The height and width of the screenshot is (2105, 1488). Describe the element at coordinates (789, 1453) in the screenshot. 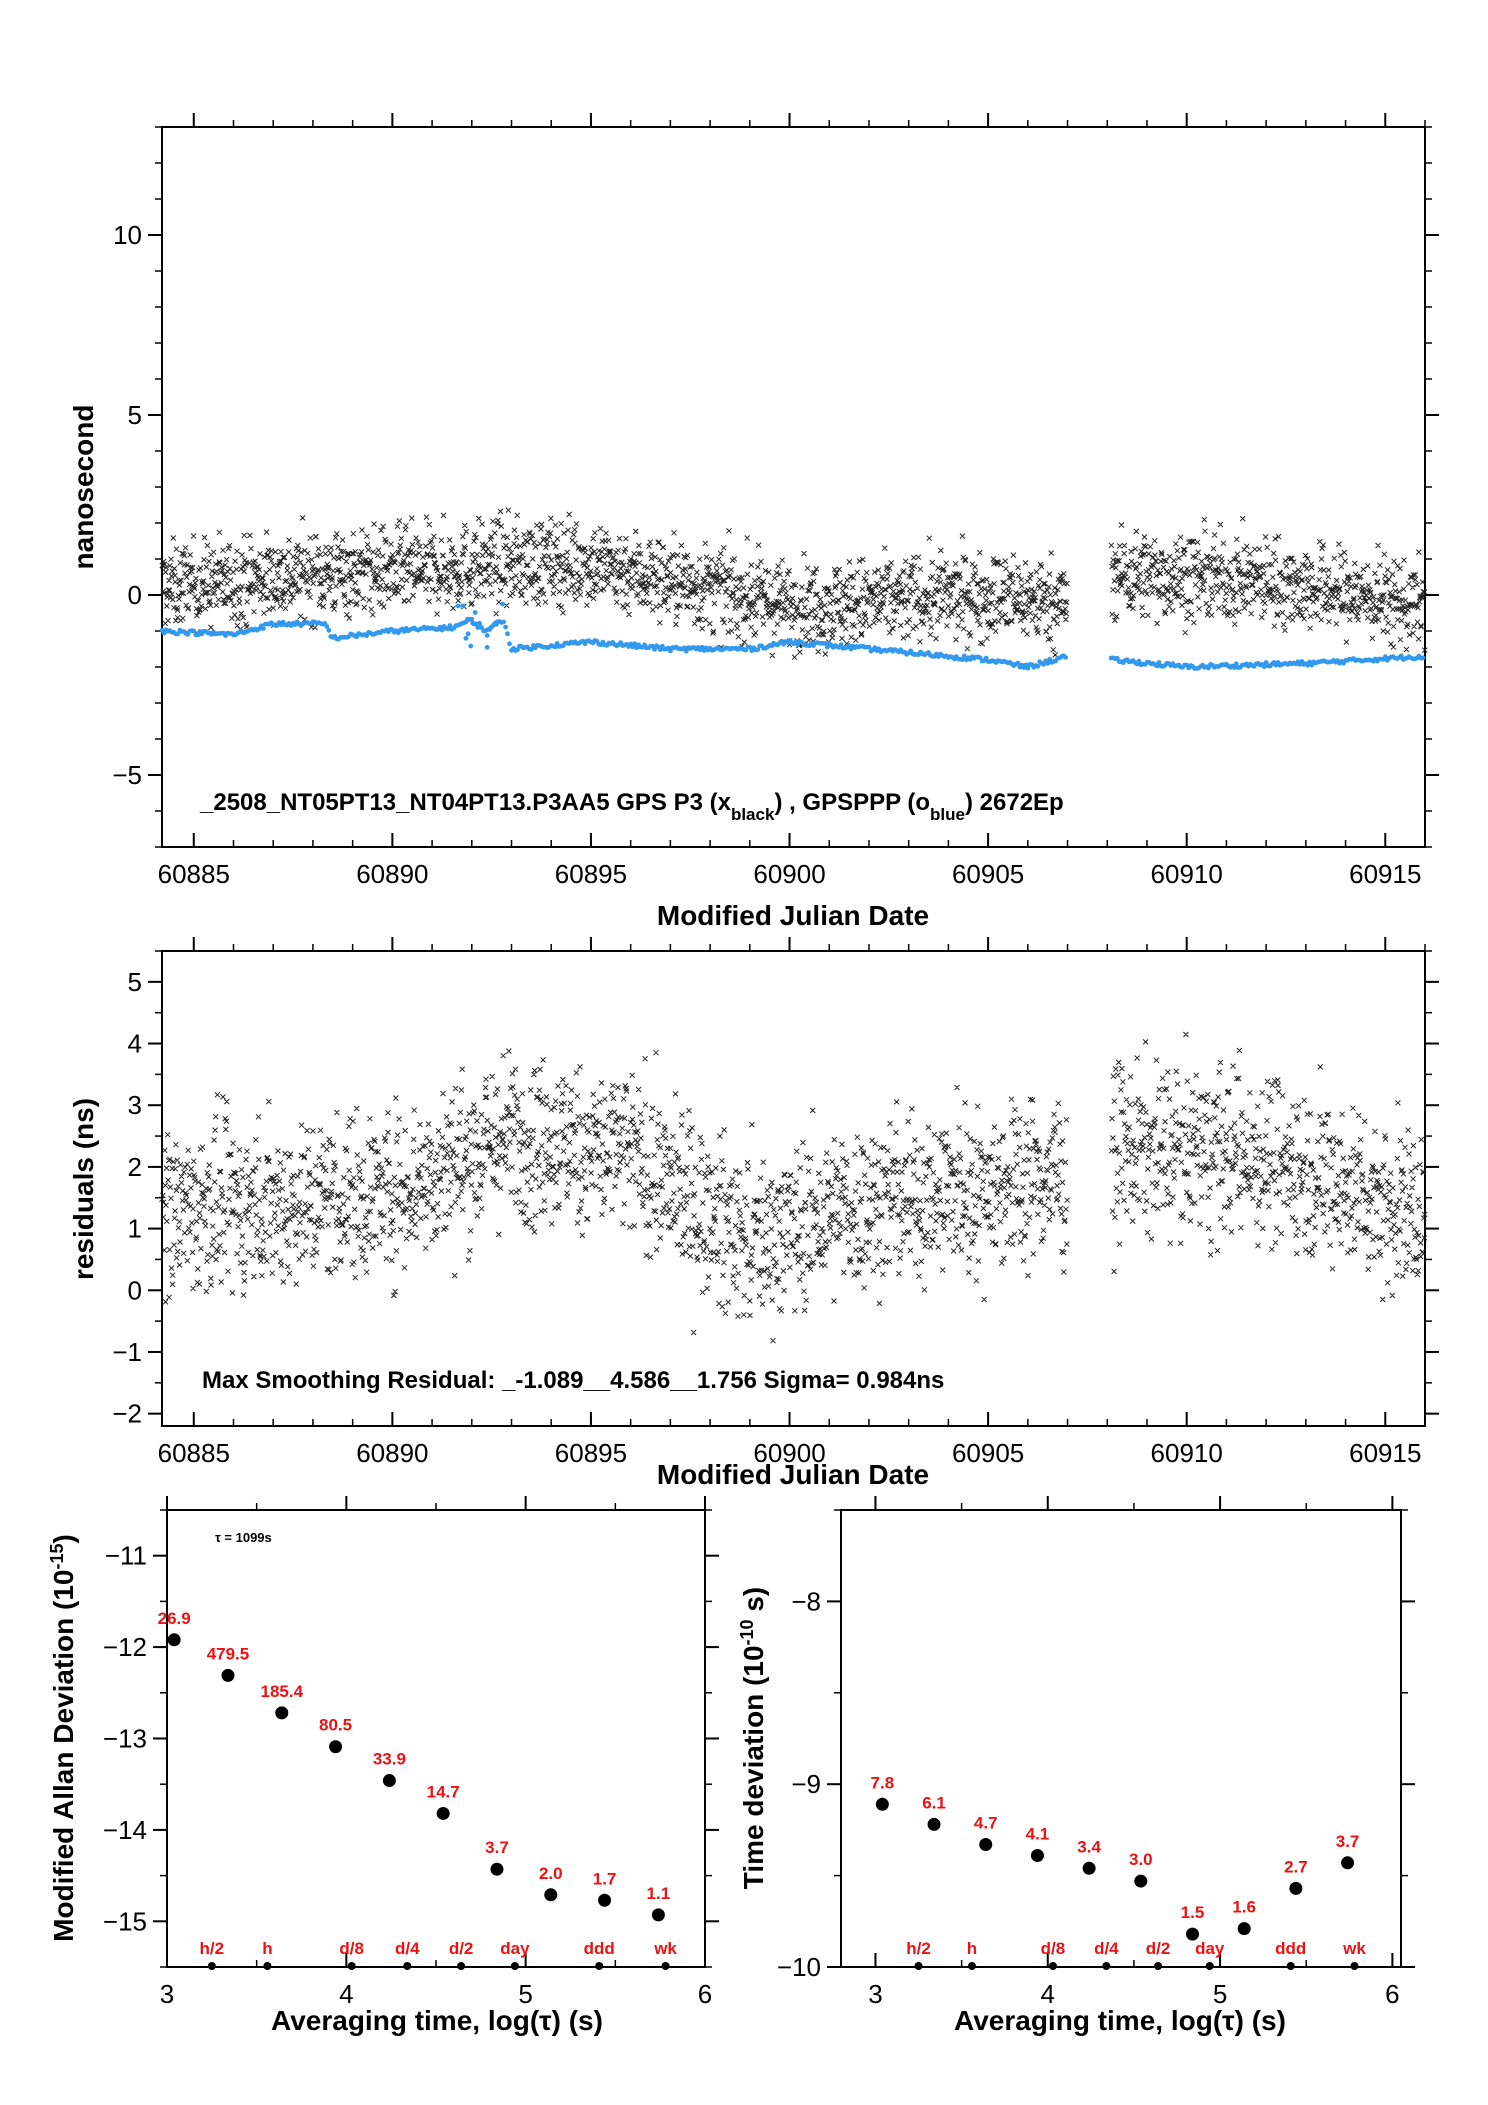

I see `x-tick-label: 60900` at that location.